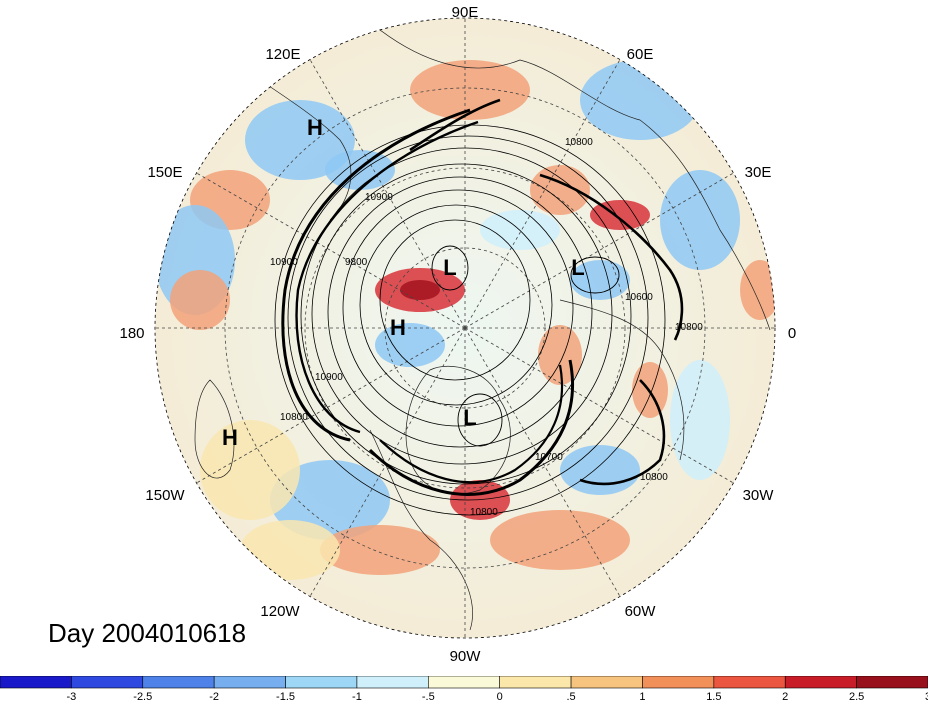 This screenshot has height=702, width=928. Describe the element at coordinates (131, 333) in the screenshot. I see `longitude-label: 180` at that location.